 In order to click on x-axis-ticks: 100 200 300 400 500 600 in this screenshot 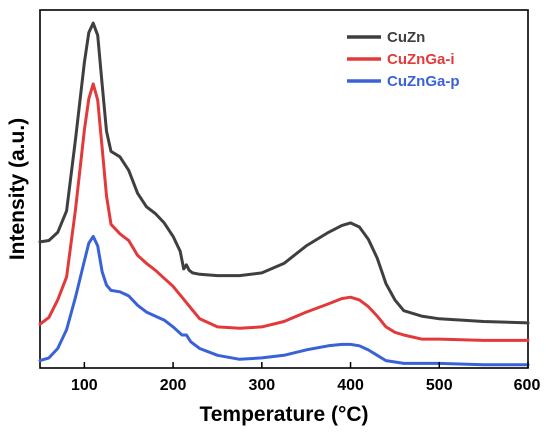, I will do `click(305, 378)`.